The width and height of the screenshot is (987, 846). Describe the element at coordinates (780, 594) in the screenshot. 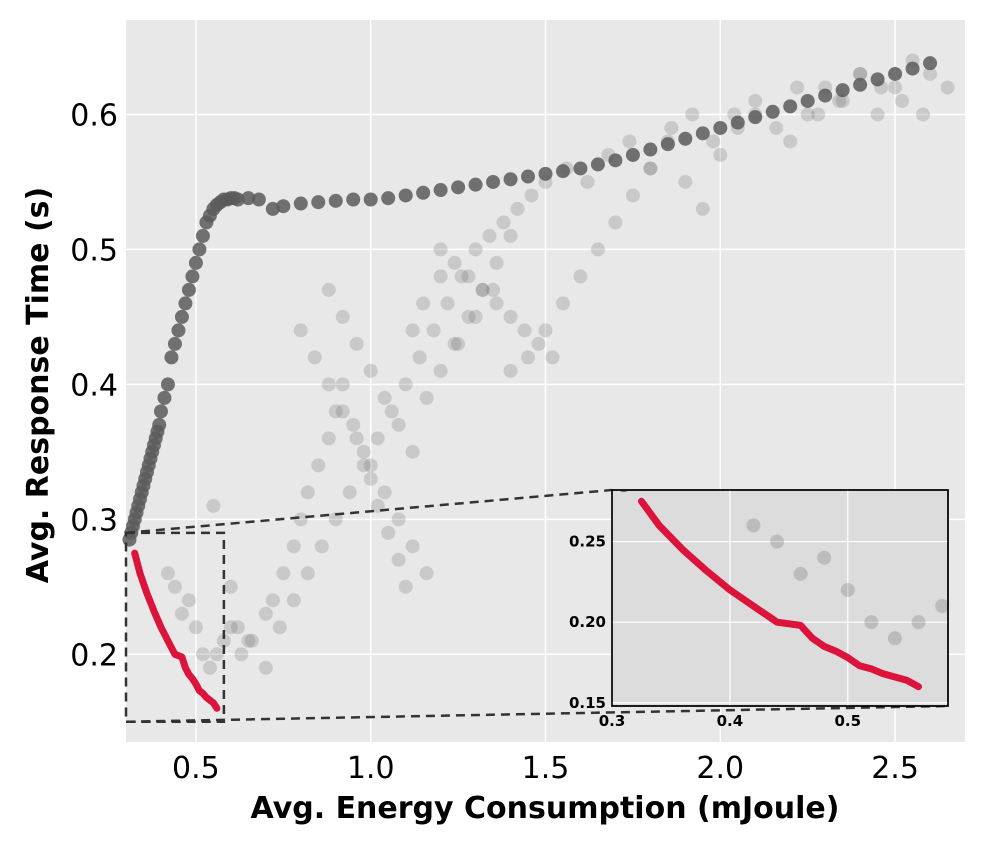

I see `inset-pareto-front-line` at that location.